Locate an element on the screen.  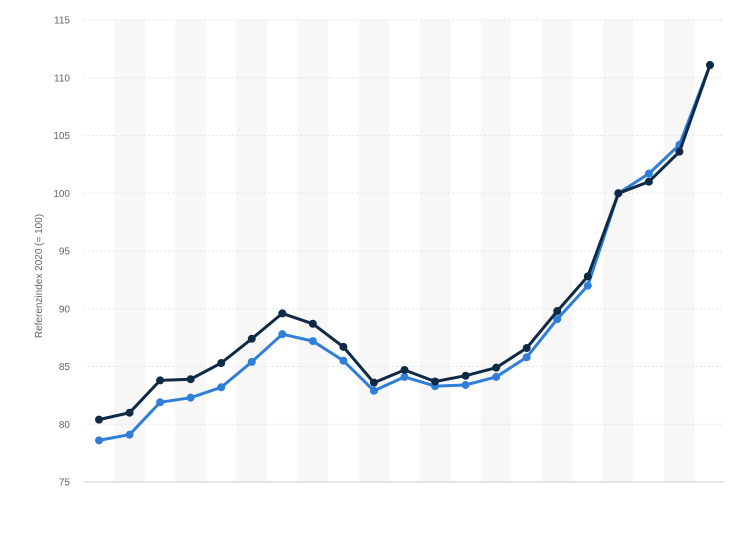
y-axis-title: Referenzindex 2020 (= 100) is located at coordinates (39, 276).